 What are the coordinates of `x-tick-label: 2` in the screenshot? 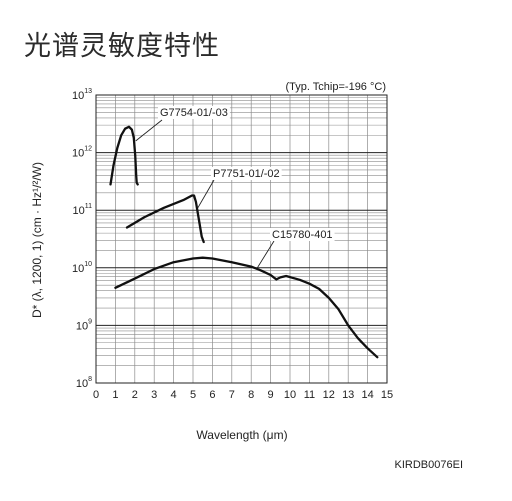 It's located at (135, 395).